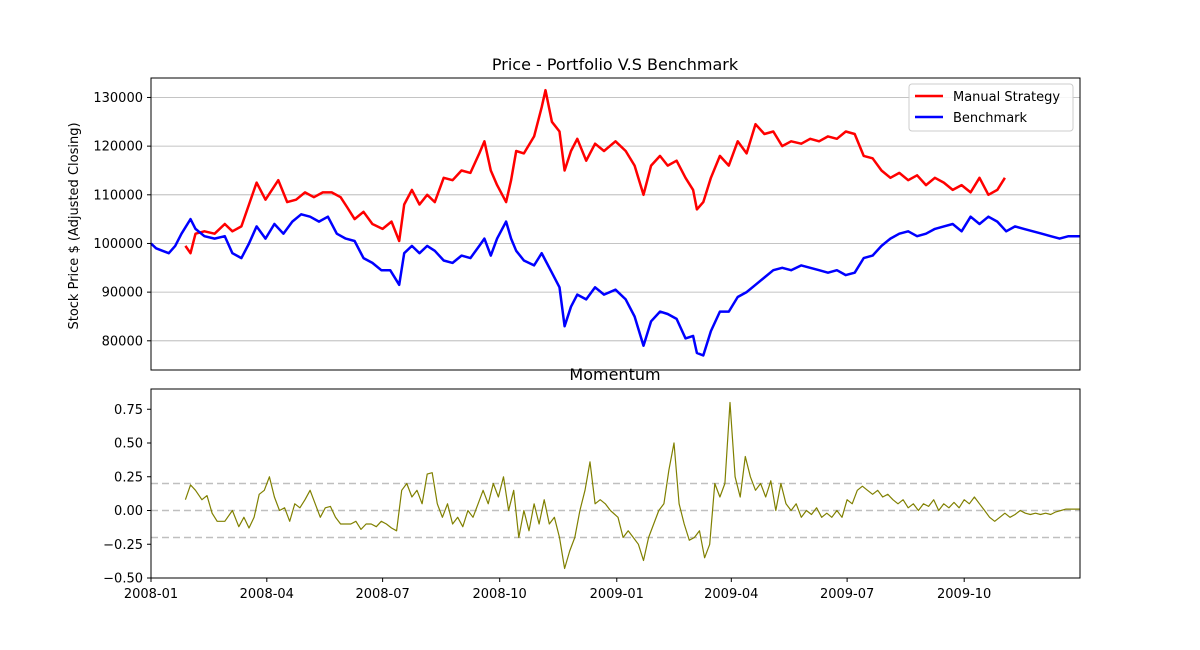 This screenshot has height=650, width=1200. What do you see at coordinates (500, 594) in the screenshot?
I see `x-tick-label: 2008-10` at bounding box center [500, 594].